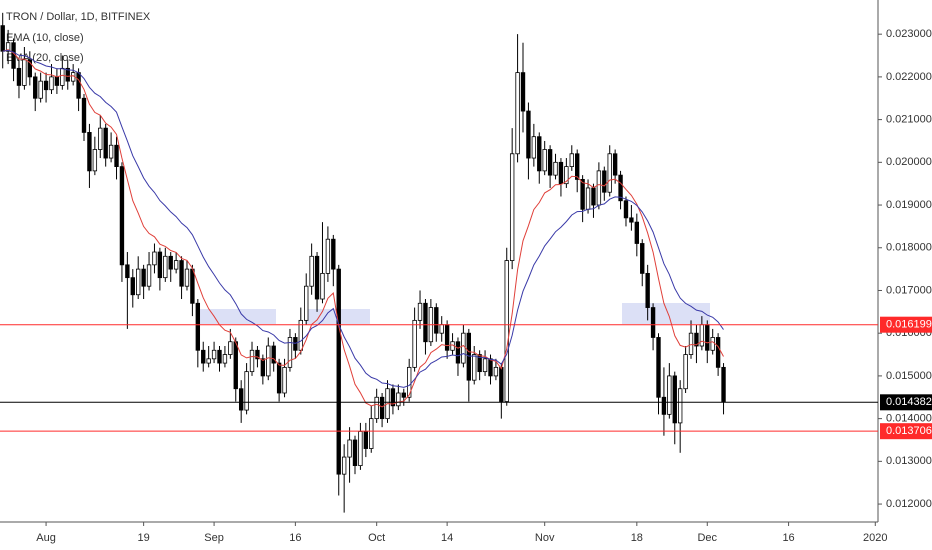 This screenshot has height=550, width=932. What do you see at coordinates (455, 313) in the screenshot?
I see `zones` at bounding box center [455, 313].